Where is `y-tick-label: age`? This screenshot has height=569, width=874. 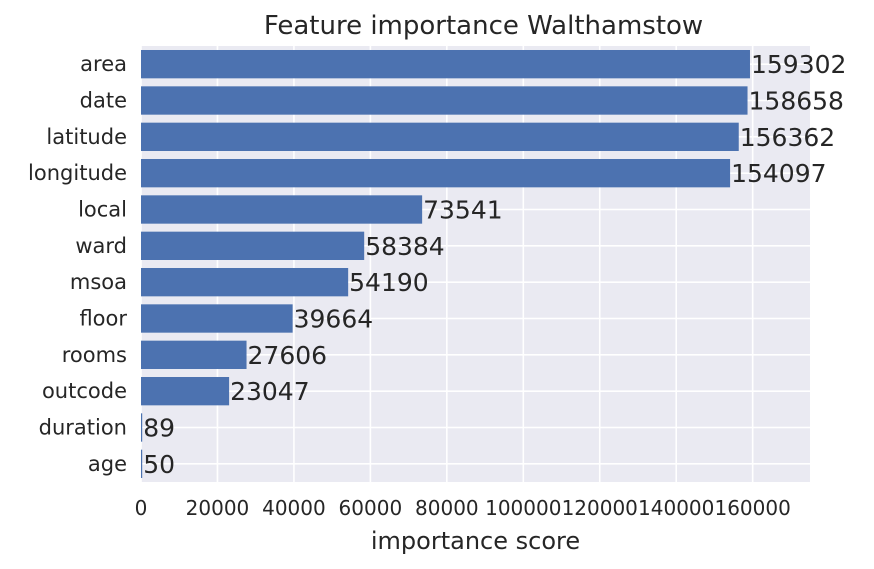 y-tick-label: age is located at coordinates (107, 464).